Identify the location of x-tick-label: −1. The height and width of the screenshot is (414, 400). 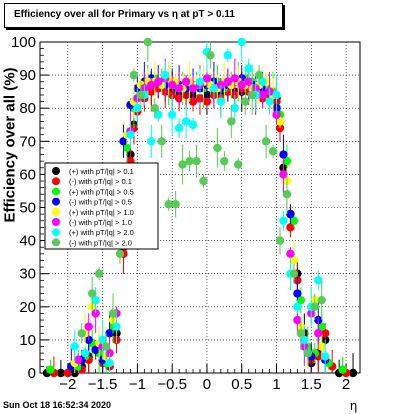
(137, 384).